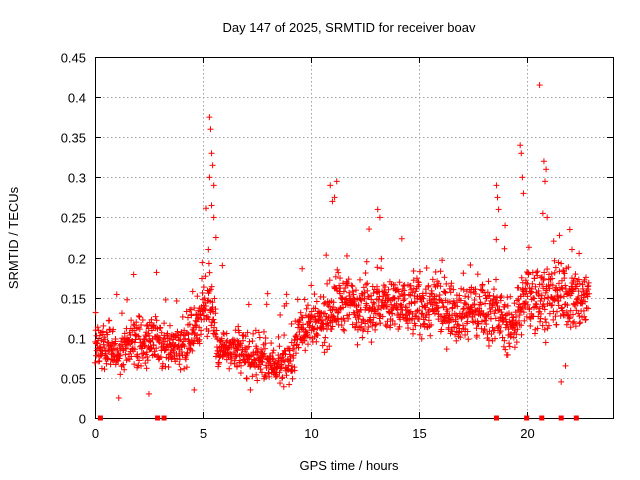 Image resolution: width=640 pixels, height=480 pixels. What do you see at coordinates (73, 299) in the screenshot?
I see `y-tick-label: 0.15` at bounding box center [73, 299].